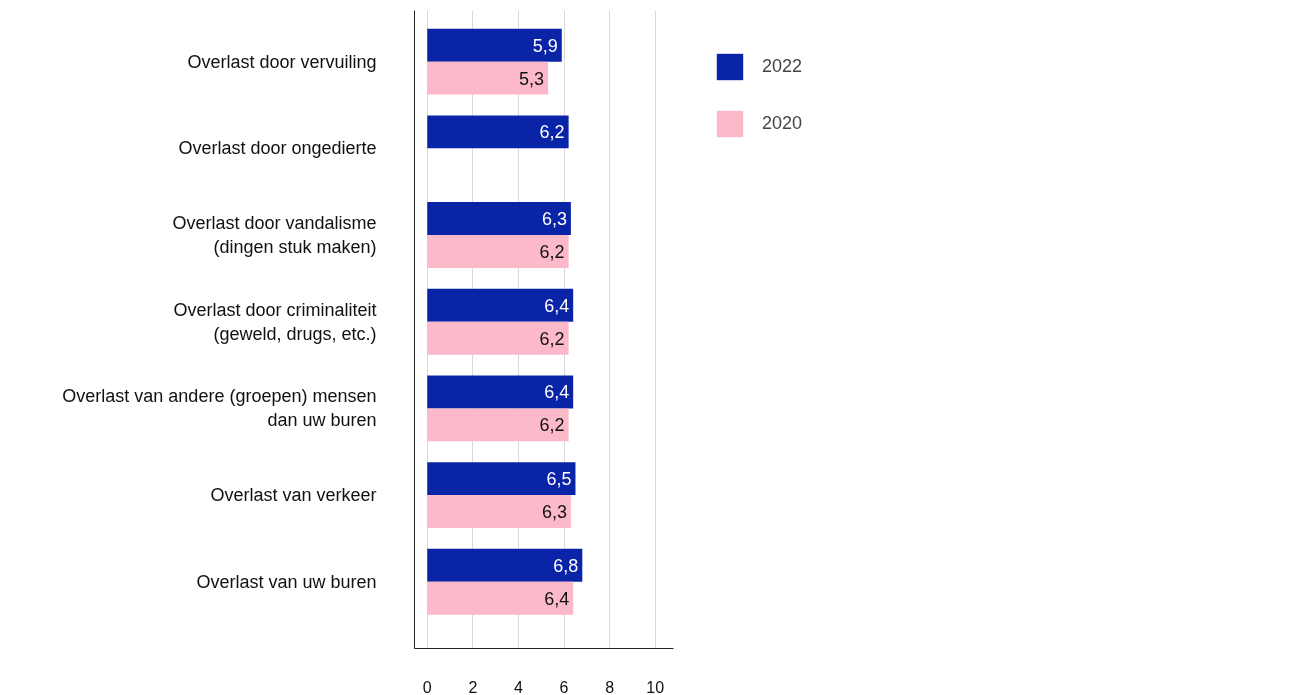 The image size is (1309, 695). What do you see at coordinates (473, 686) in the screenshot?
I see `x-tick-label: 2` at bounding box center [473, 686].